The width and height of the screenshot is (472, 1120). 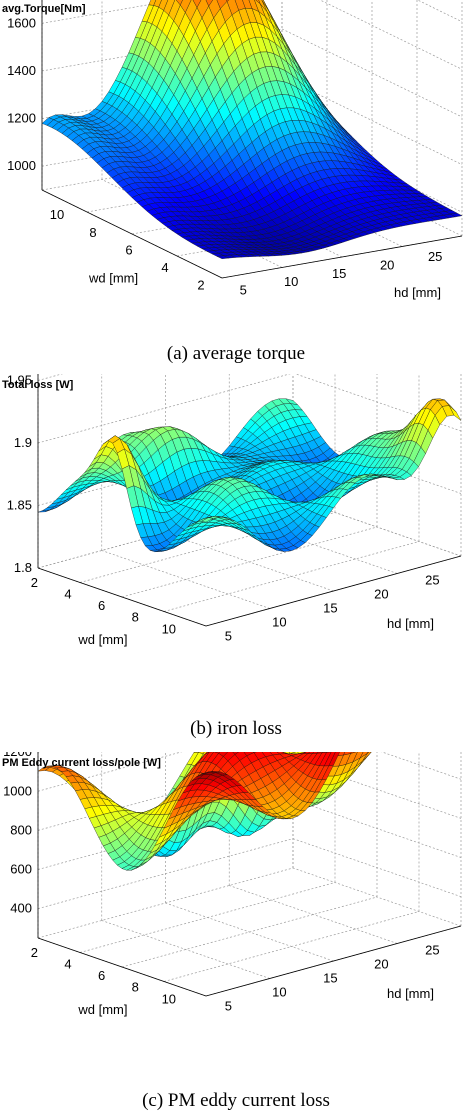 What do you see at coordinates (19, 381) in the screenshot?
I see `z-tick-label: 1.95` at bounding box center [19, 381].